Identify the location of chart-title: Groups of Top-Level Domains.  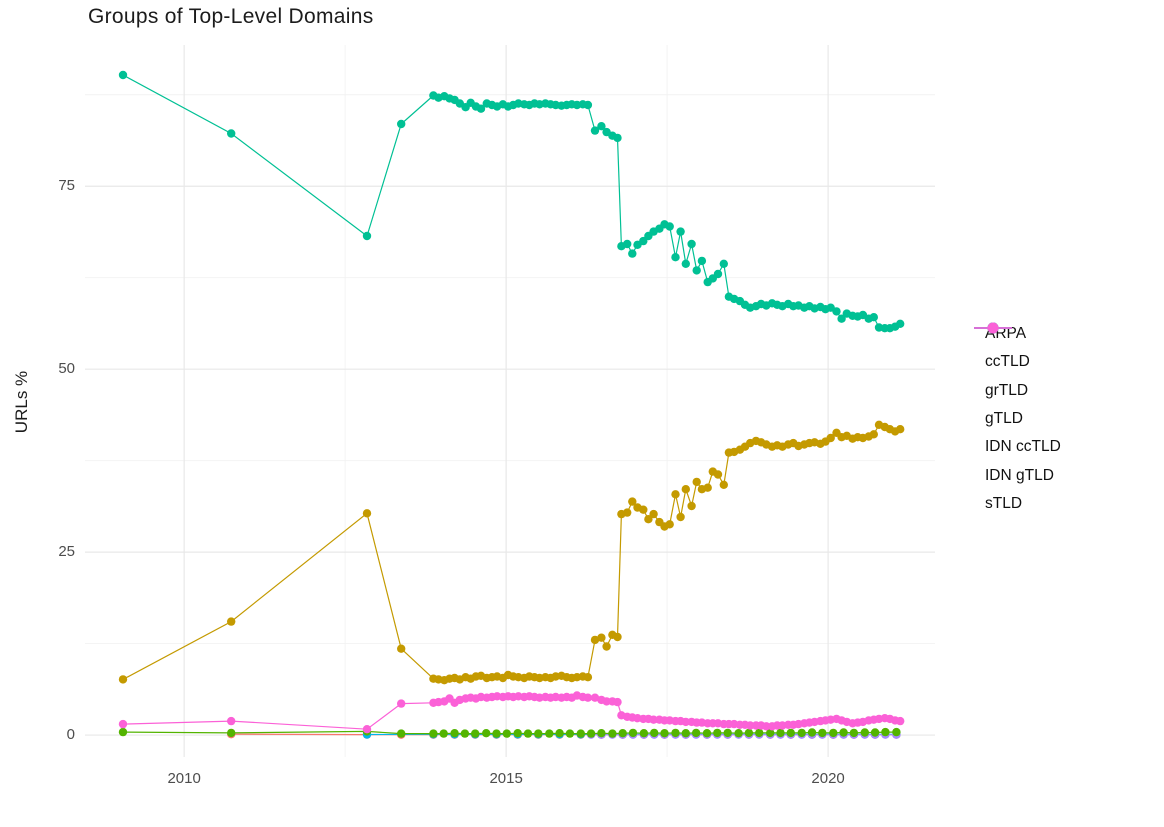
(231, 16).